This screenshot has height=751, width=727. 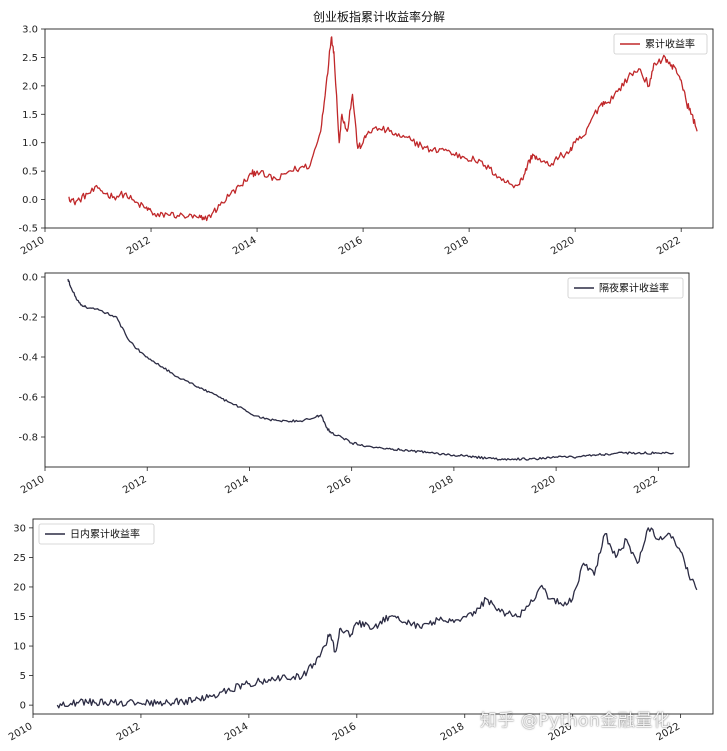 I want to click on y-tick-label: 3.0, so click(x=30, y=30).